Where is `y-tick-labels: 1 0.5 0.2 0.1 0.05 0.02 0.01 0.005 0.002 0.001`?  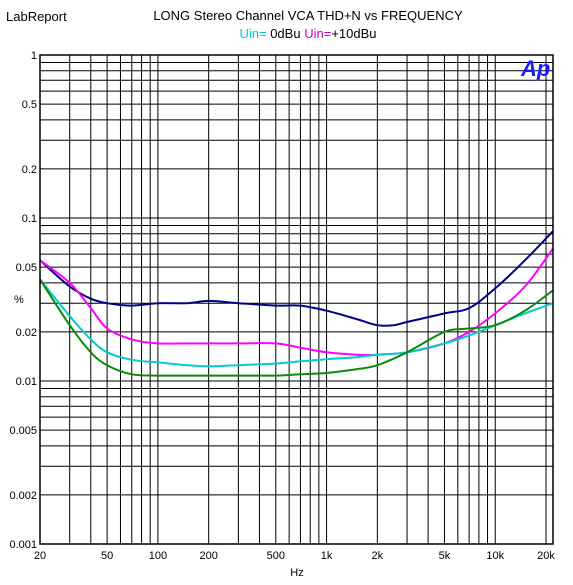
y-tick-labels: 1 0.5 0.2 0.1 0.05 0.02 0.01 0.005 0.002 0.001 is located at coordinates (23, 300).